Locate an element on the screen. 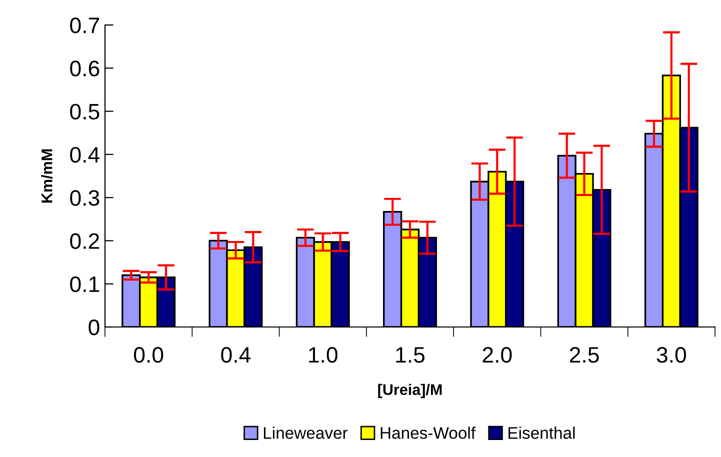 The image size is (721, 457). y-tick-label: 0.6 is located at coordinates (85, 68).